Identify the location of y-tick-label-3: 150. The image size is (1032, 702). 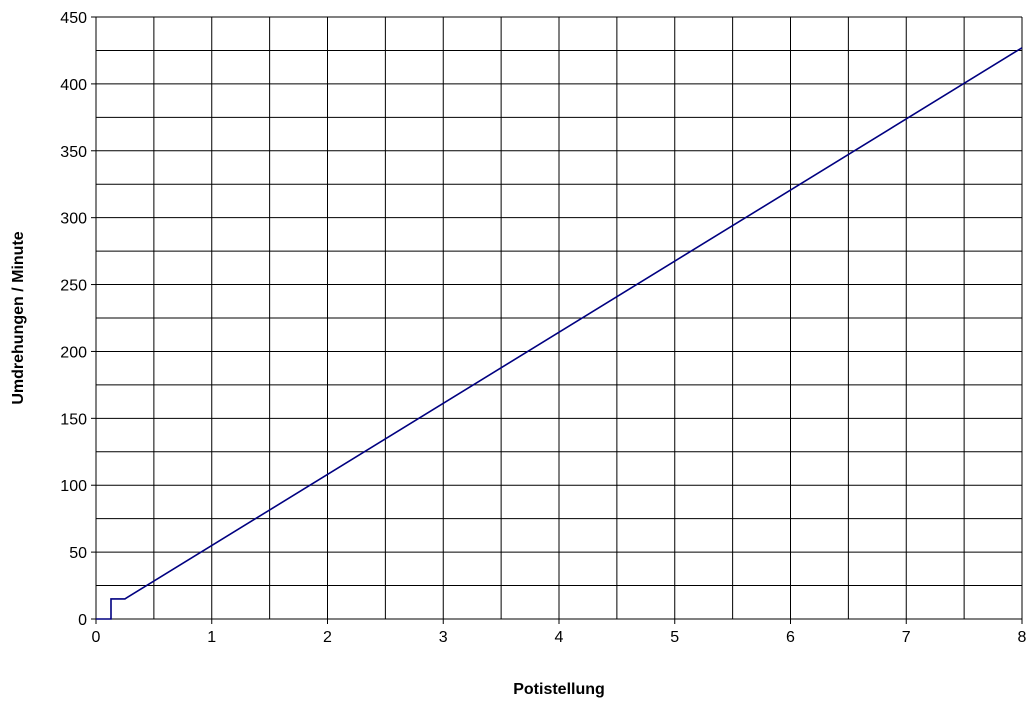
(73, 419).